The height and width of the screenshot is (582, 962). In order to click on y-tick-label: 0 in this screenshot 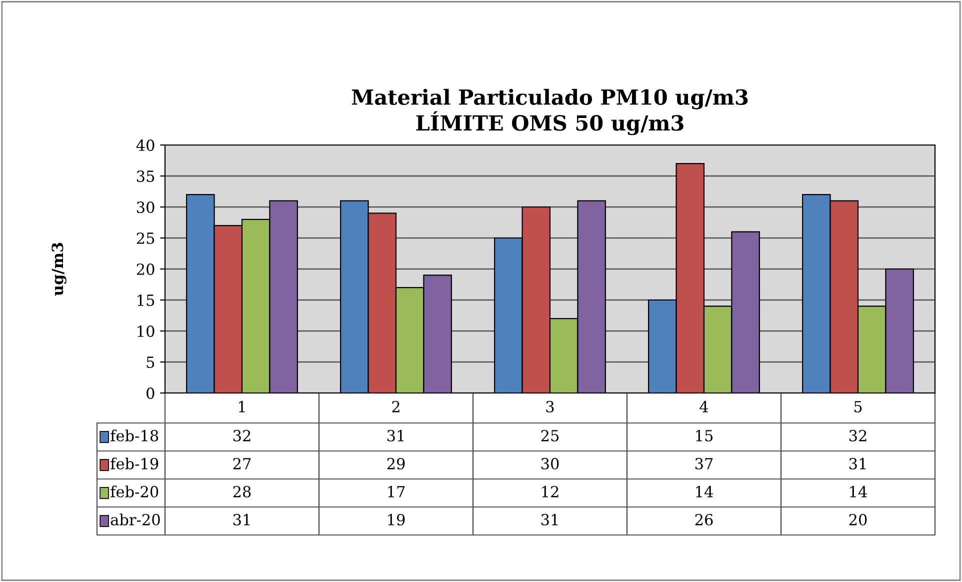, I will do `click(150, 393)`.